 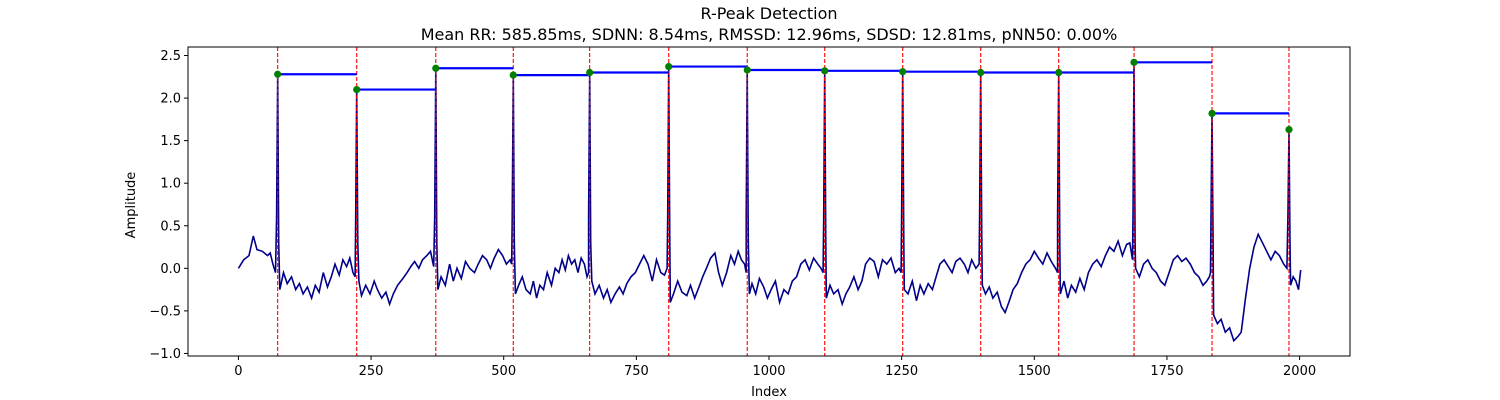 I want to click on chart-title: R-Peak Detection, so click(x=768, y=13).